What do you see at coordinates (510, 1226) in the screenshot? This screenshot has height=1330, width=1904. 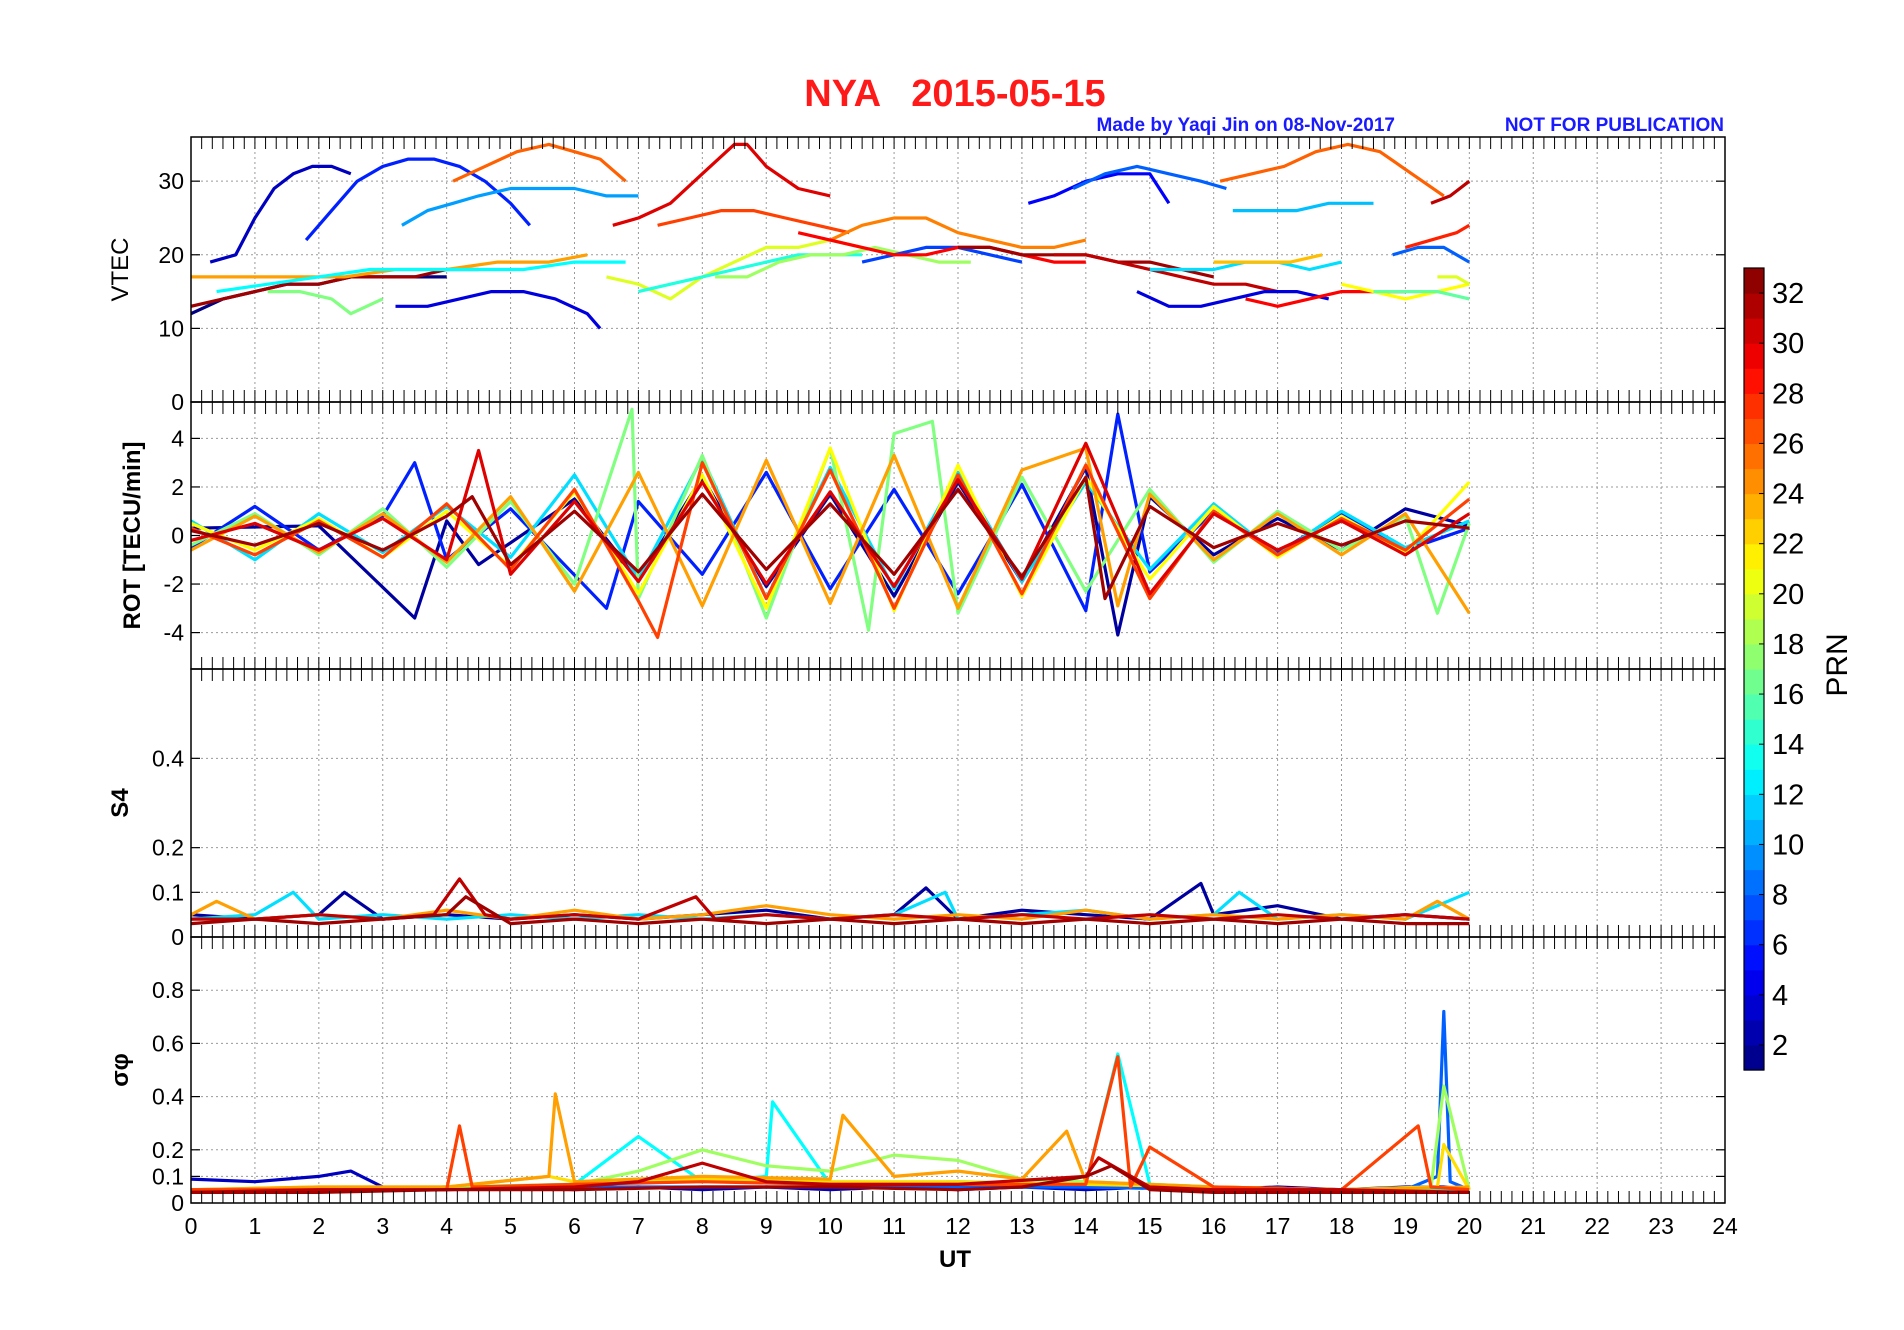 I see `x-tick-label: 5` at bounding box center [510, 1226].